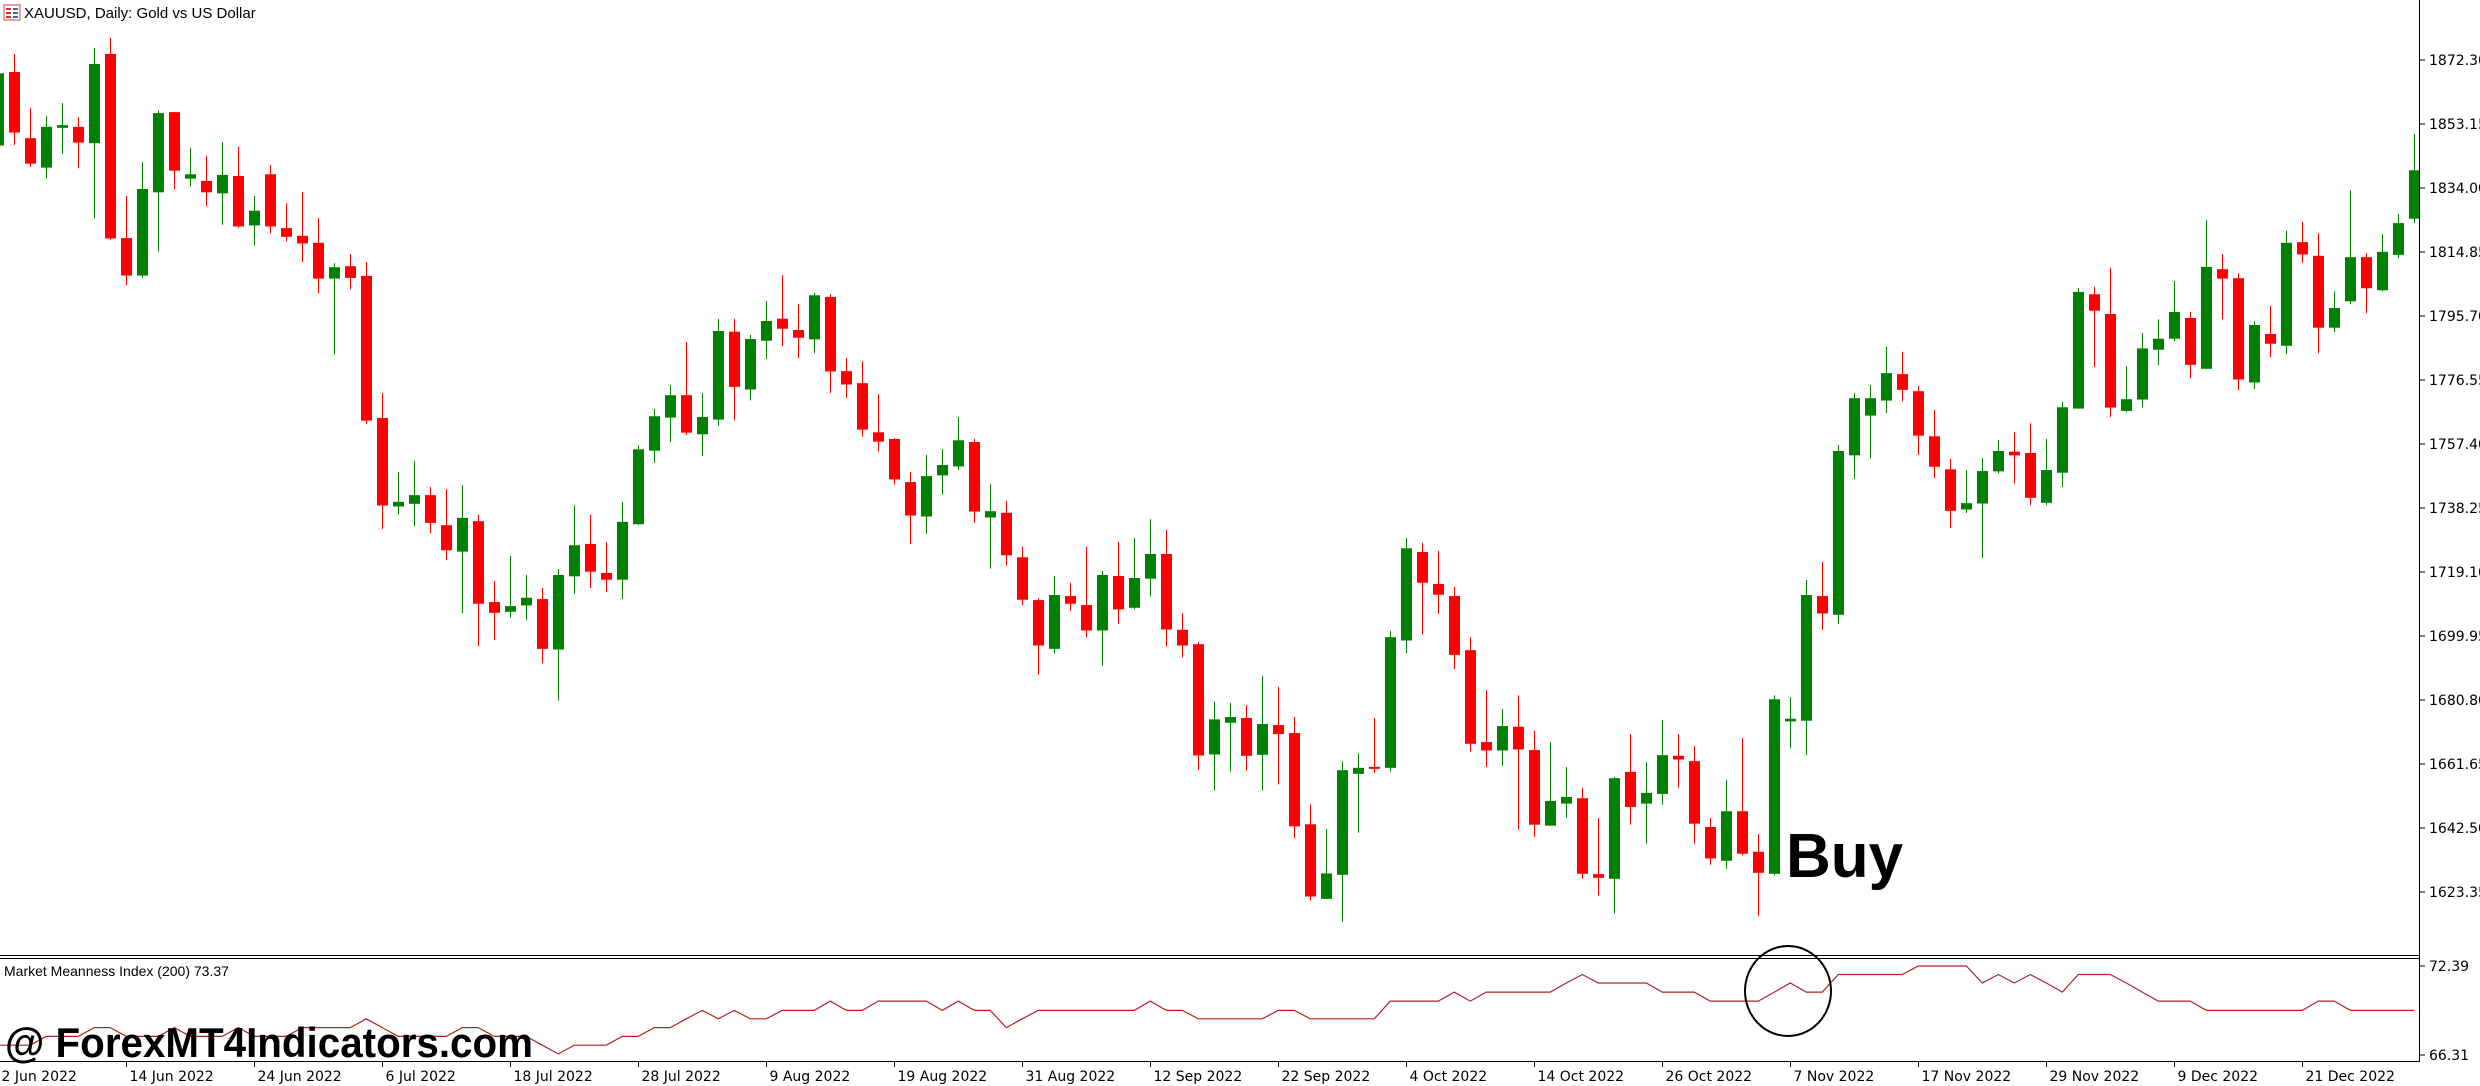  What do you see at coordinates (2454, 509) in the screenshot?
I see `price-tick-label: 1738.25` at bounding box center [2454, 509].